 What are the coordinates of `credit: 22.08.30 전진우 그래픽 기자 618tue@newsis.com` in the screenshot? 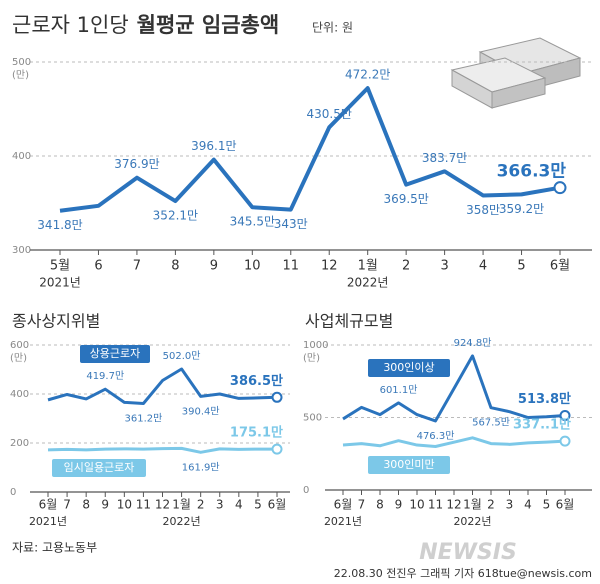 It's located at (463, 573).